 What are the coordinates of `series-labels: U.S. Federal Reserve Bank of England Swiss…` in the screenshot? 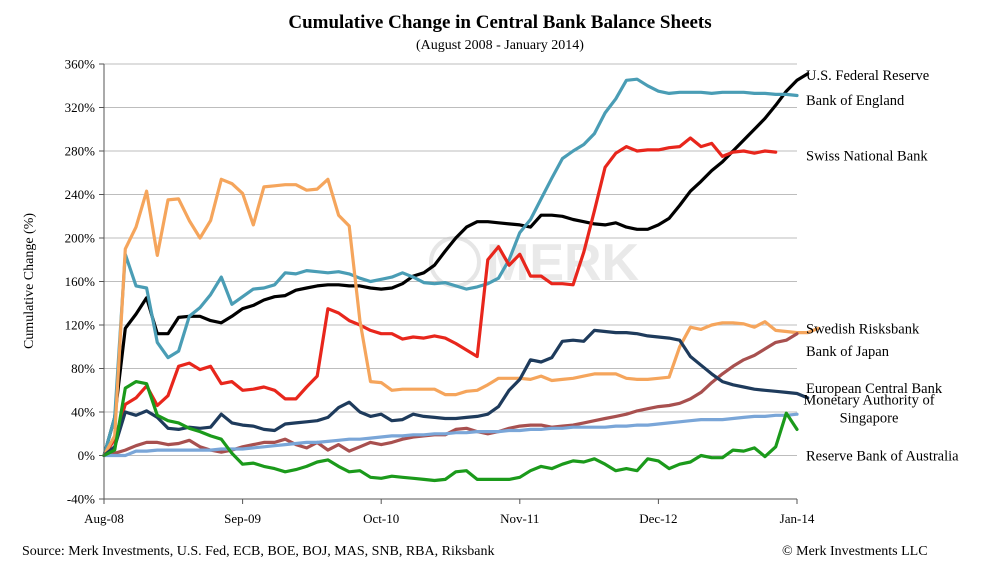 It's located at (881, 266).